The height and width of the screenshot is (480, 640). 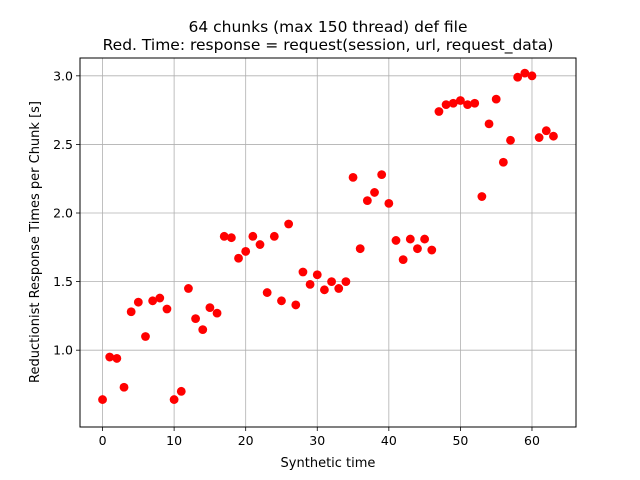 What do you see at coordinates (63, 213) in the screenshot?
I see `y-tick-label: 2.0` at bounding box center [63, 213].